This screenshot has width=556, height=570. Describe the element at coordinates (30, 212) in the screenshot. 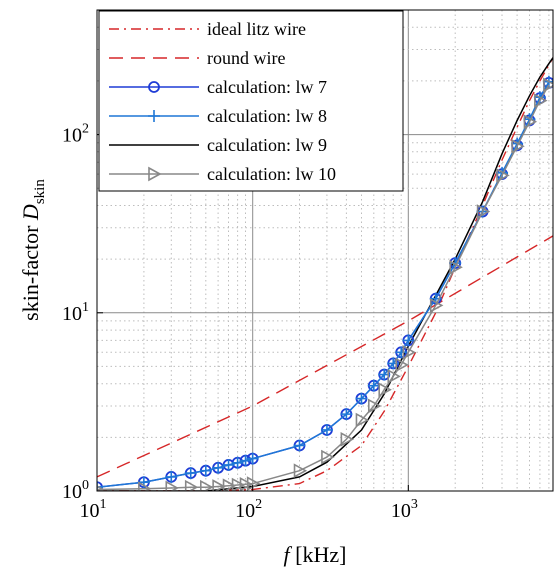

I see `y-axis-title-symbol: D` at that location.